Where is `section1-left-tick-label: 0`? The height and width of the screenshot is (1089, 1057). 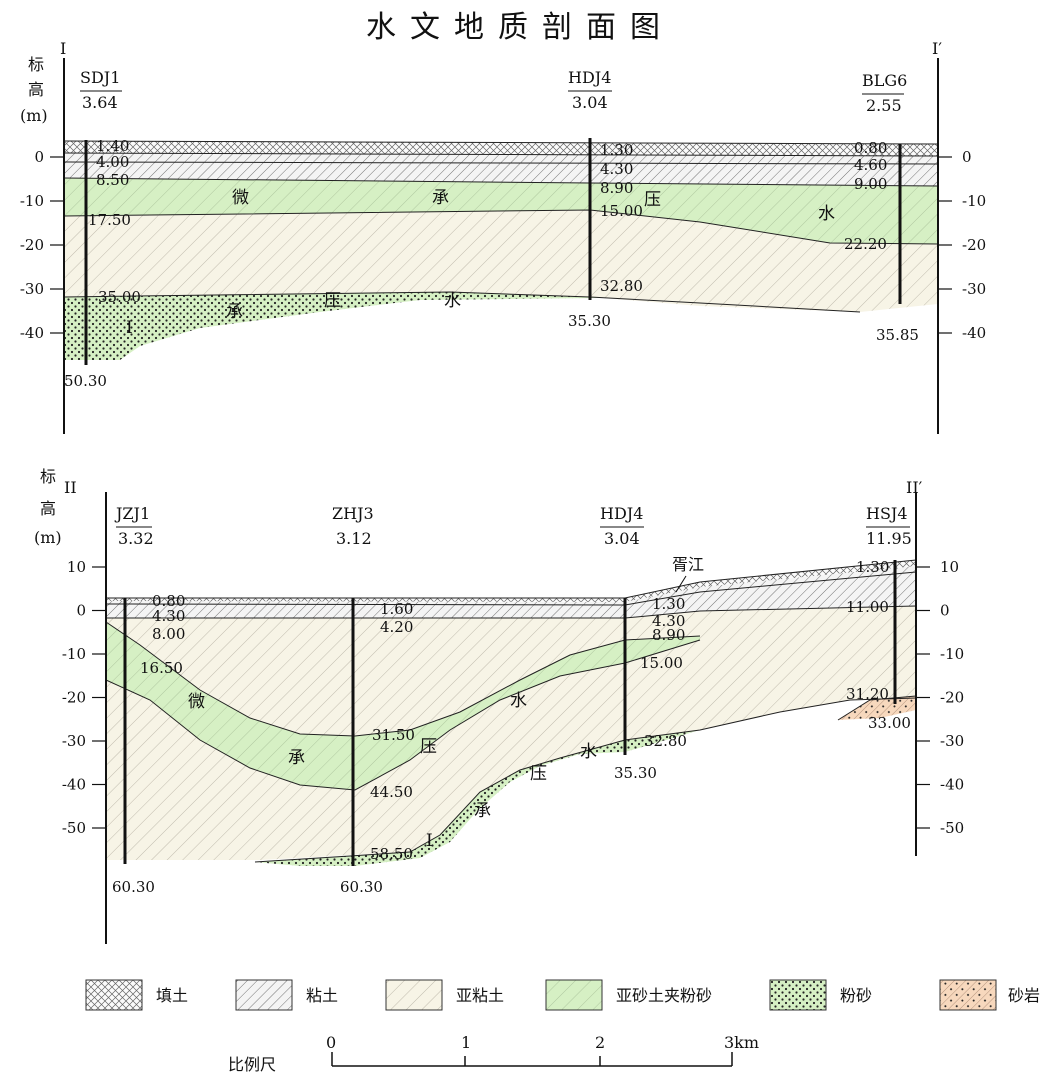 section1-left-tick-label: 0 is located at coordinates (39, 157).